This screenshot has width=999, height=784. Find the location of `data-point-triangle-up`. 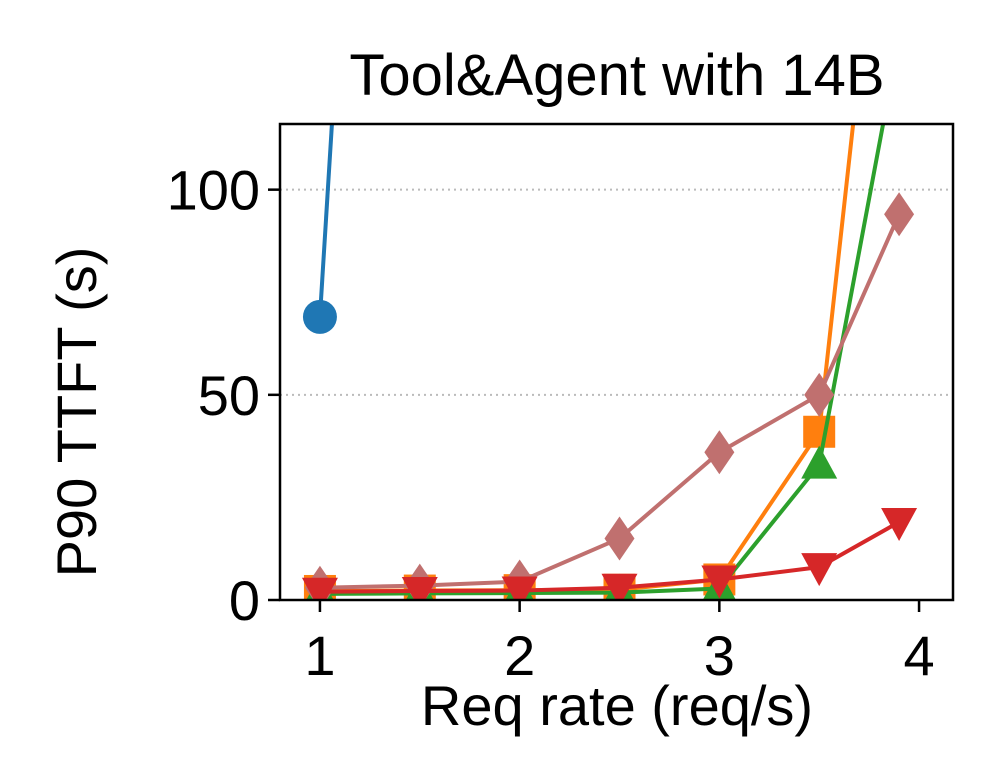

data-point-triangle-up is located at coordinates (819, 462).